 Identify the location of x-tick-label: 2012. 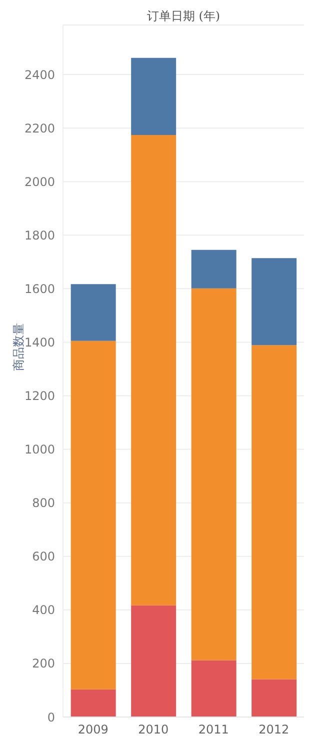
(274, 729).